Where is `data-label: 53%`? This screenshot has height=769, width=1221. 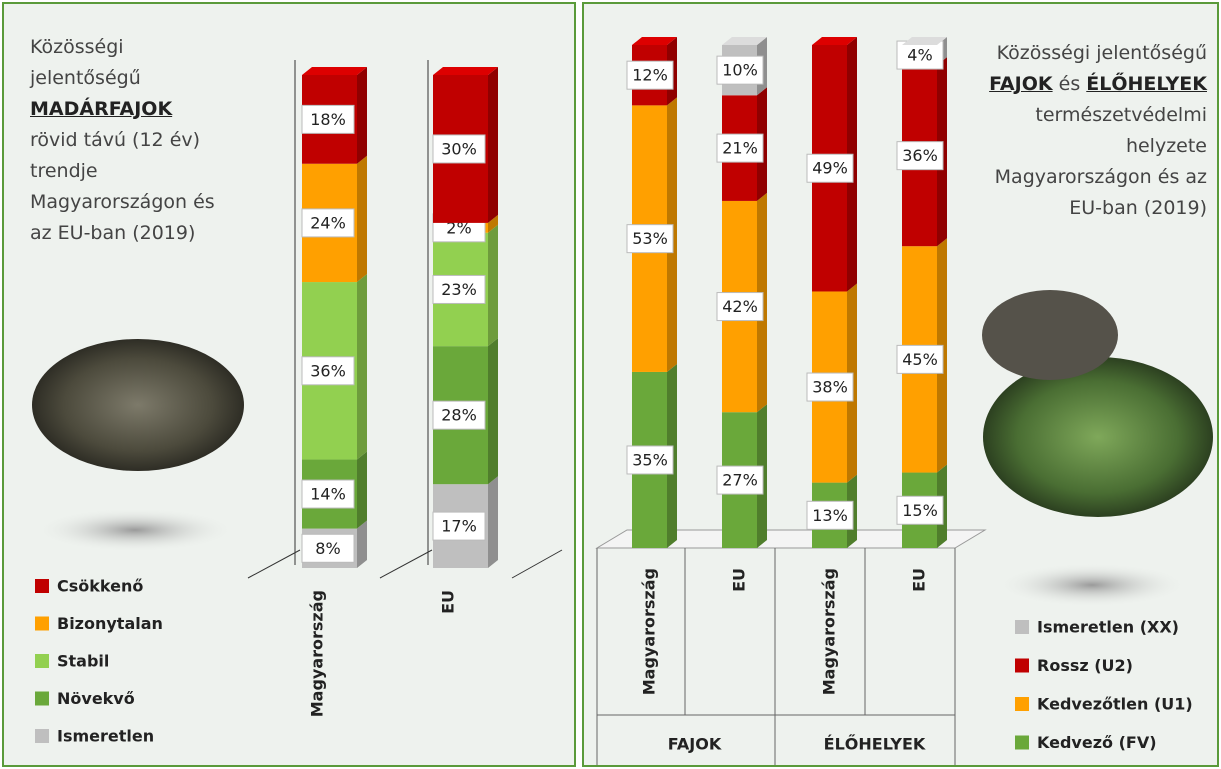 data-label: 53% is located at coordinates (650, 238).